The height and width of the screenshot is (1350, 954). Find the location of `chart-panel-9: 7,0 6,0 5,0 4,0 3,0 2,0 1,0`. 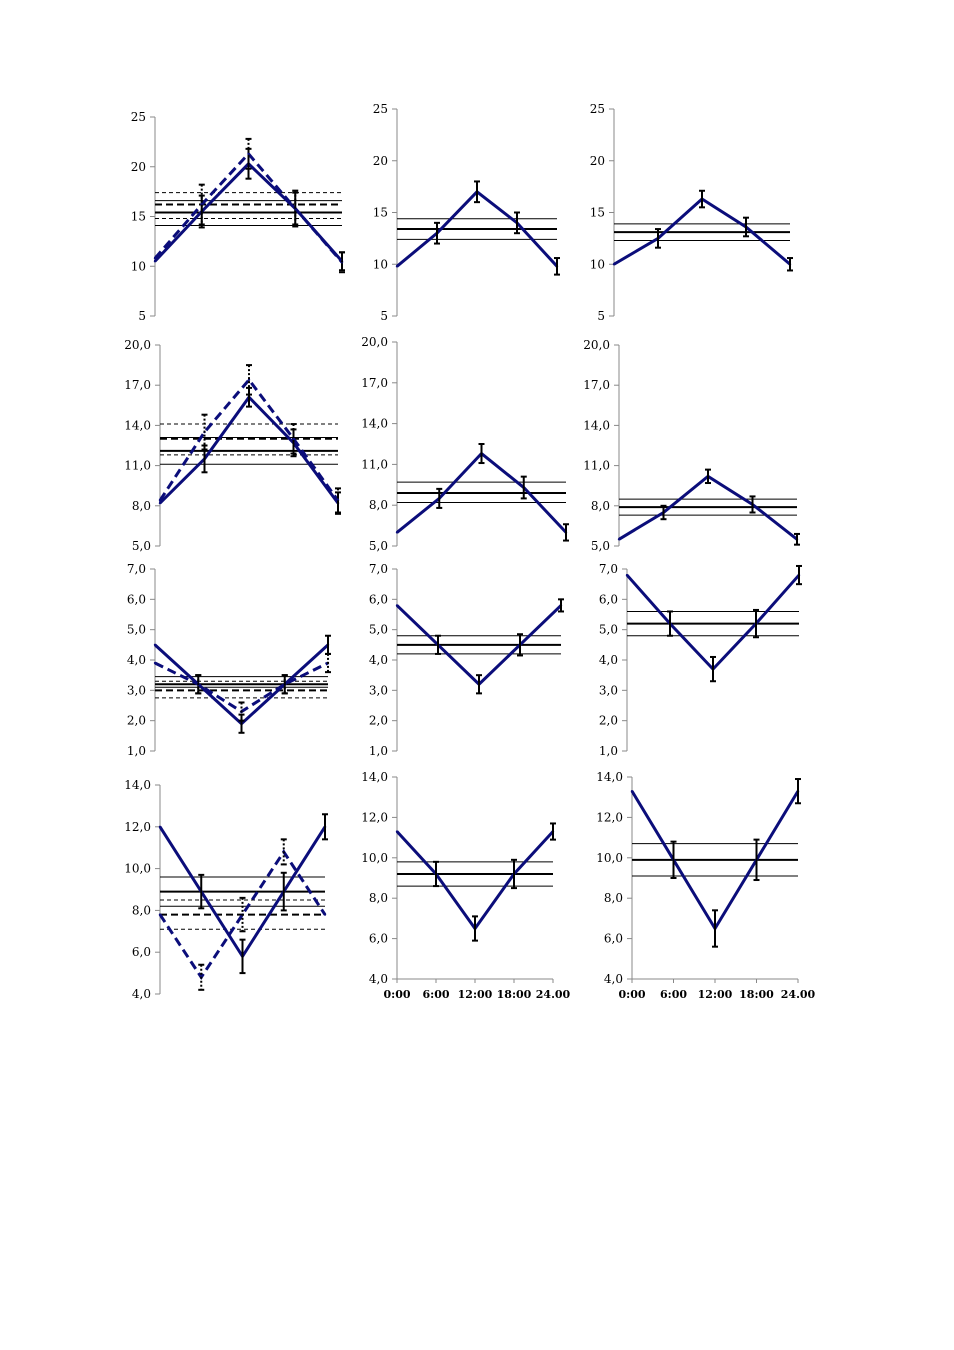

chart-panel-9: 7,0 6,0 5,0 4,0 3,0 2,0 1,0 is located at coordinates (700, 660).